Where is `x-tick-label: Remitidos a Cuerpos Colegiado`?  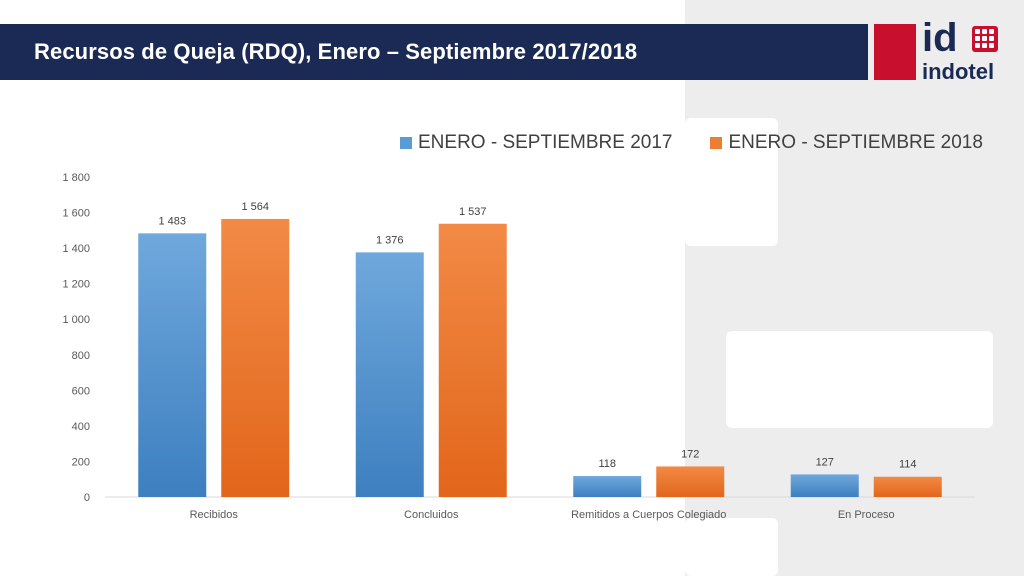
x-tick-label: Remitidos a Cuerpos Colegiado is located at coordinates (648, 515).